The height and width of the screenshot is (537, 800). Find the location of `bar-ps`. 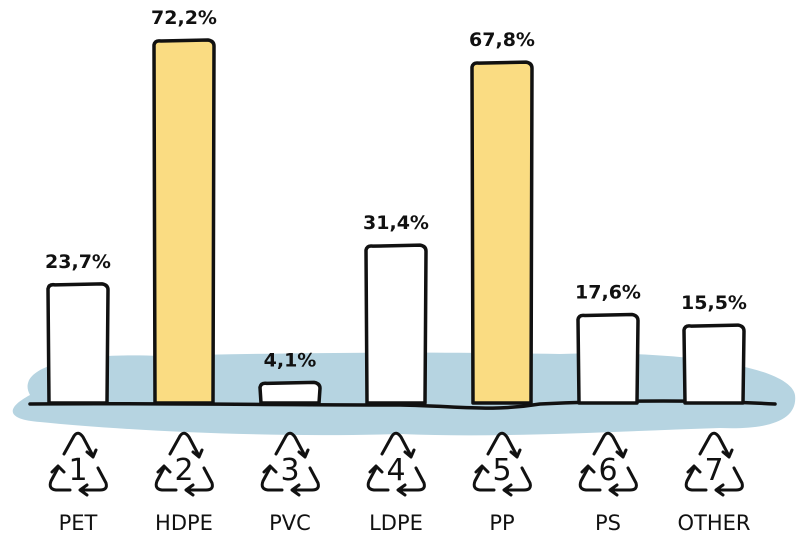

bar-ps is located at coordinates (608, 358).